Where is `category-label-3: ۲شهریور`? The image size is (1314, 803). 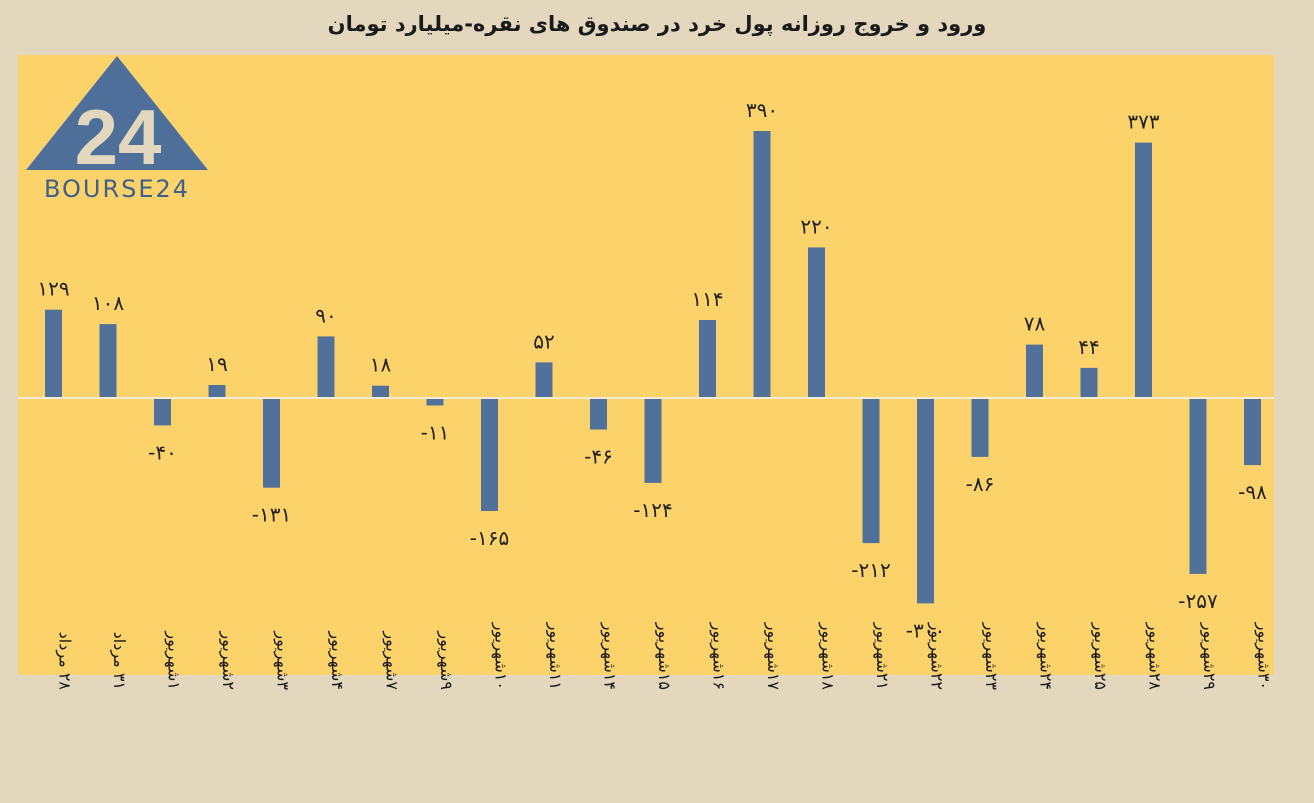
category-label-3: ۲شهریور is located at coordinates (228, 660).